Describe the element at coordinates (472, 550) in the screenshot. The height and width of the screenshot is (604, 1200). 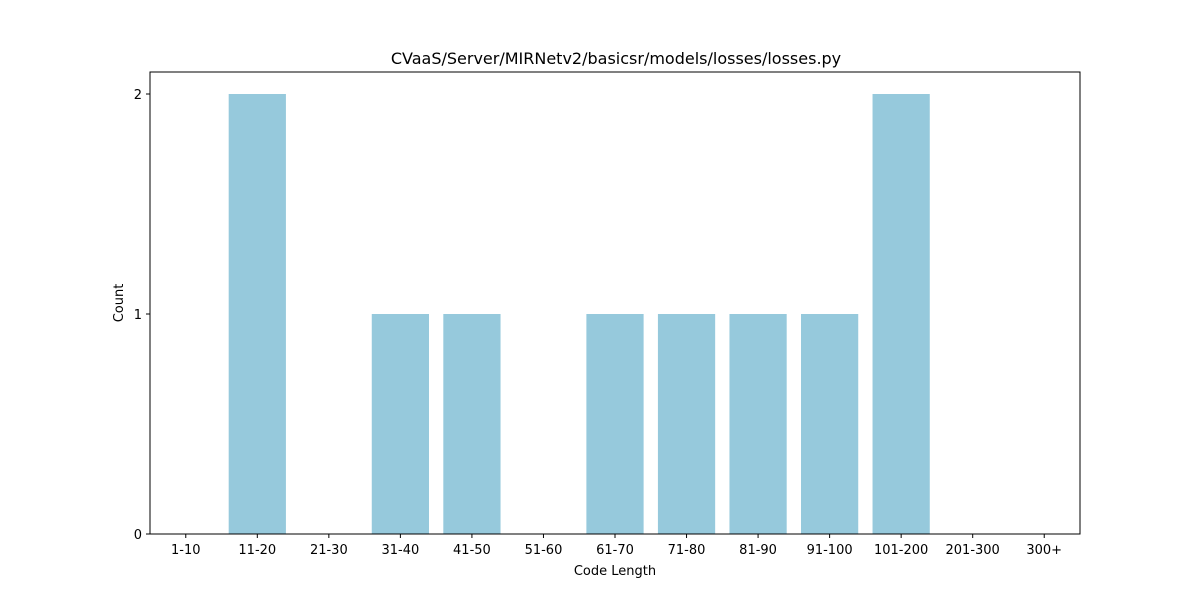
I see `x-tick-label: 41-50` at that location.